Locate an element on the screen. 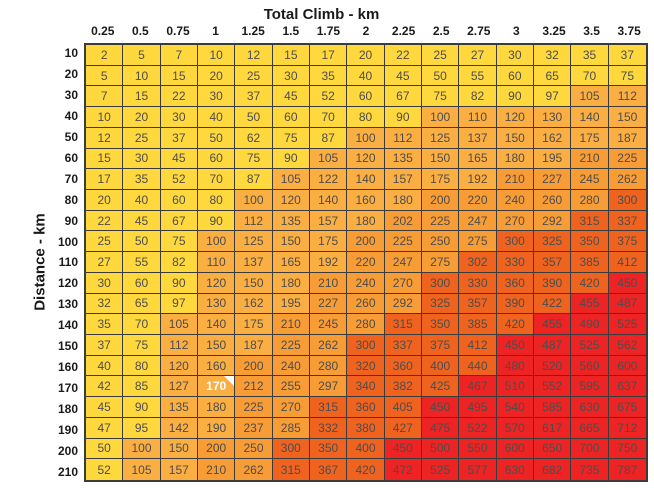 Image resolution: width=654 pixels, height=501 pixels. heatmap-cell: 560 is located at coordinates (590, 366).